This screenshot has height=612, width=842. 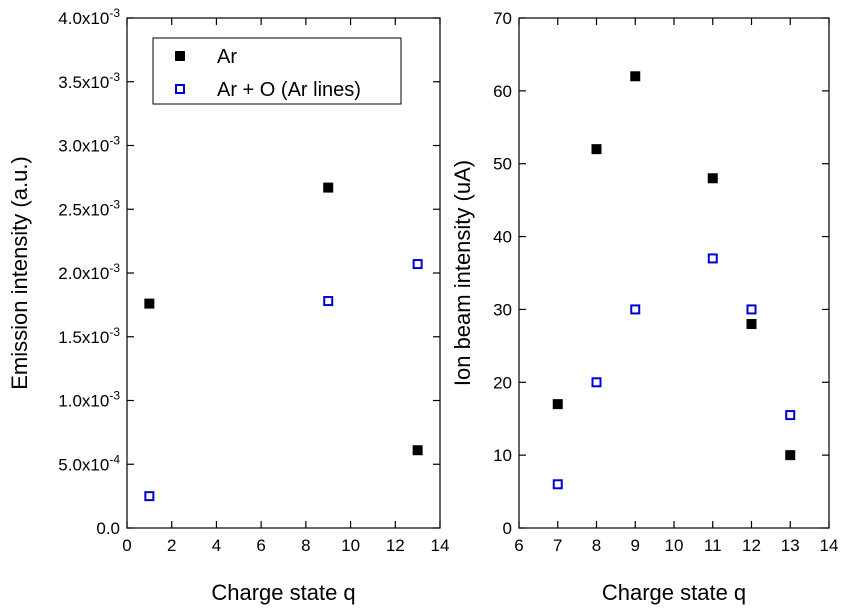 What do you see at coordinates (502, 455) in the screenshot?
I see `y-tick-label: 10` at bounding box center [502, 455].